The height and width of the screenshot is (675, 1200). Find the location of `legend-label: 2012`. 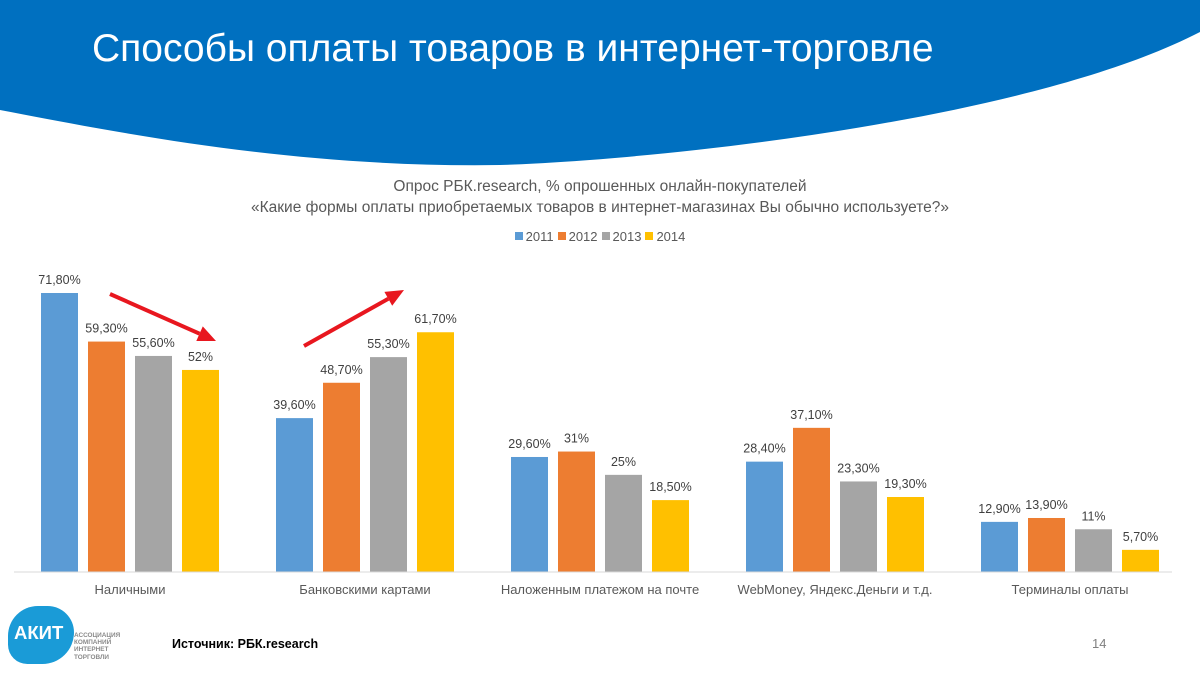

legend-label: 2012 is located at coordinates (583, 236).